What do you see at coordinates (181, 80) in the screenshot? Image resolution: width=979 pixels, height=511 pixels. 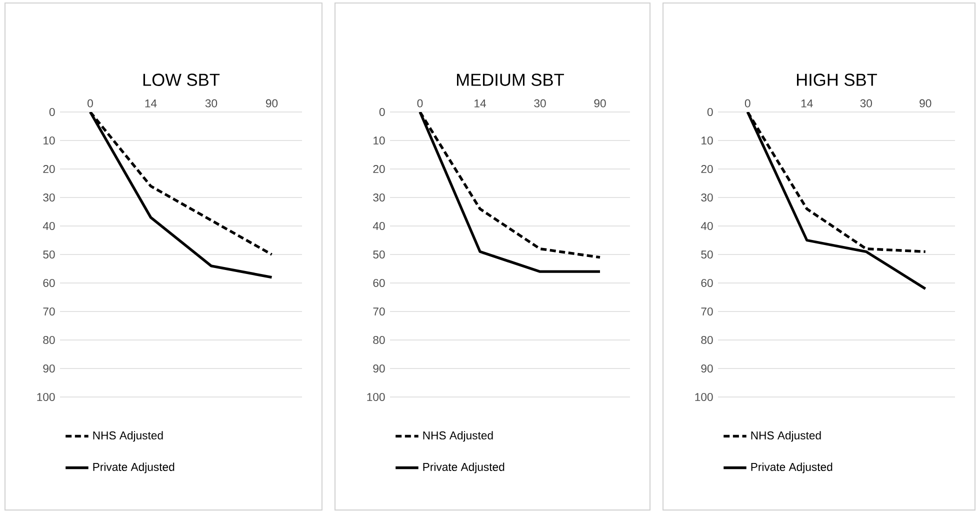 I see `chart-title: LOW SBT` at bounding box center [181, 80].